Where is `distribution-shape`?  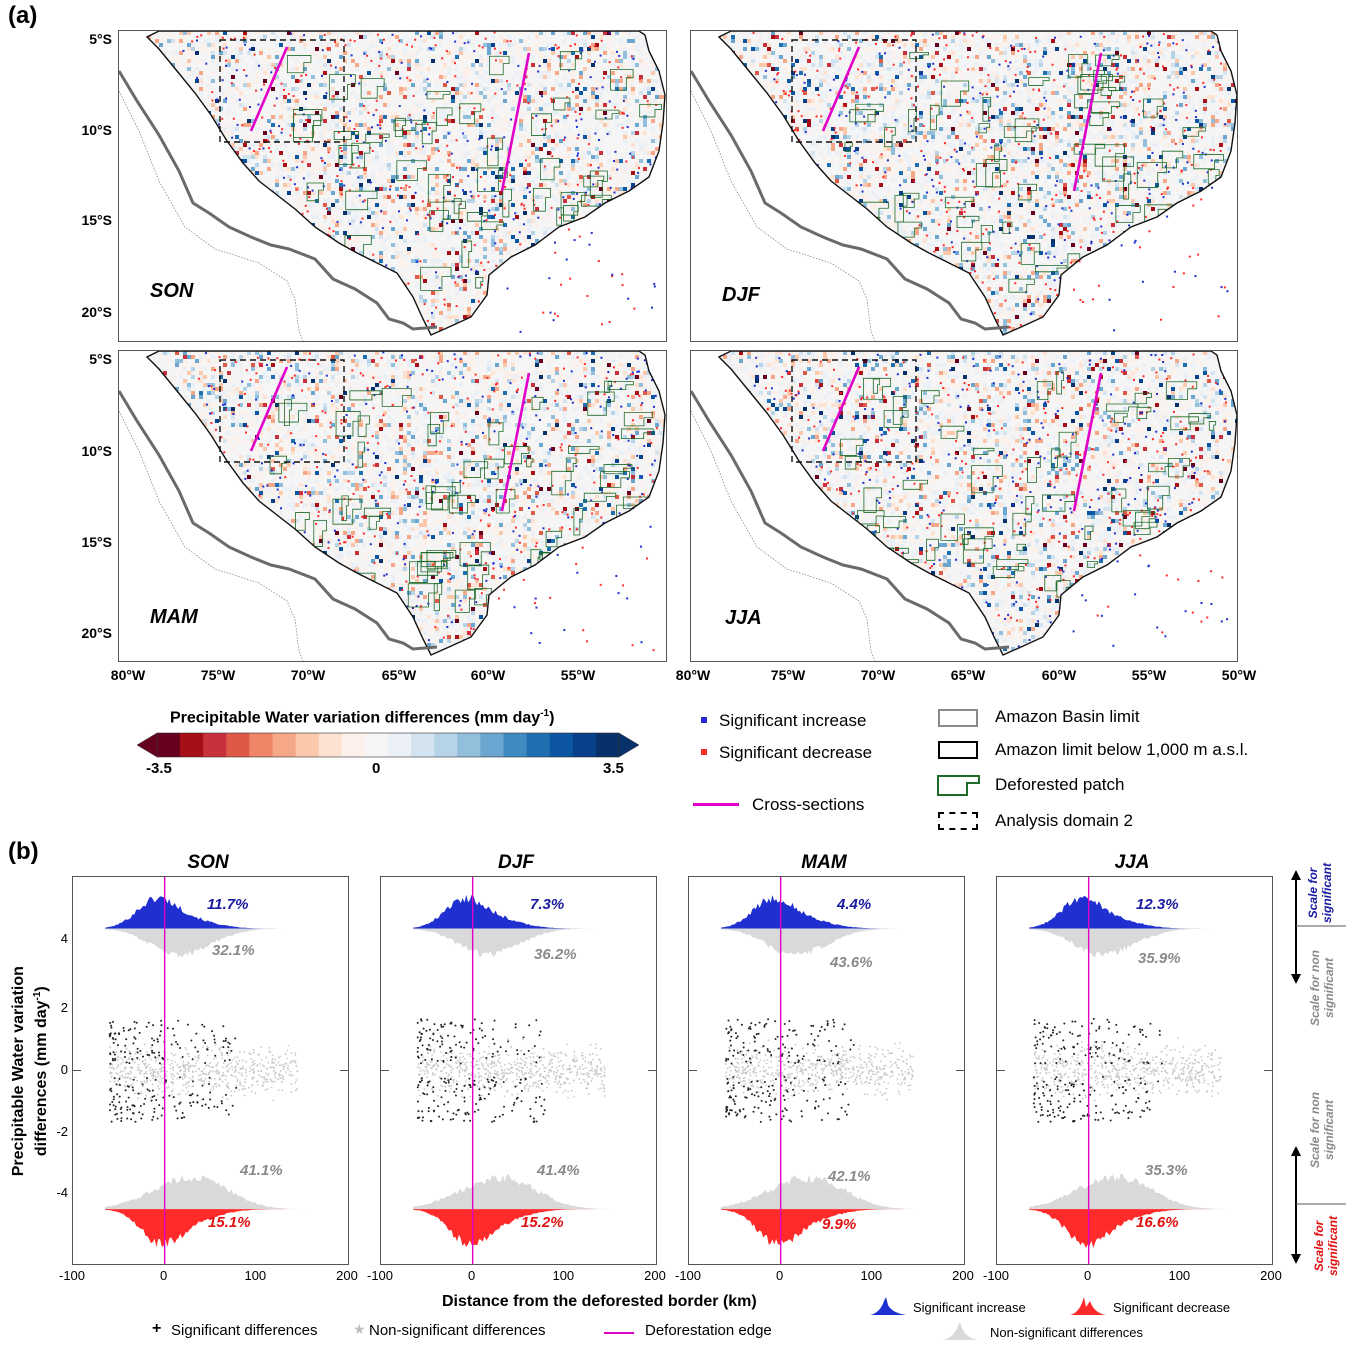 distribution-shape is located at coordinates (206, 1192).